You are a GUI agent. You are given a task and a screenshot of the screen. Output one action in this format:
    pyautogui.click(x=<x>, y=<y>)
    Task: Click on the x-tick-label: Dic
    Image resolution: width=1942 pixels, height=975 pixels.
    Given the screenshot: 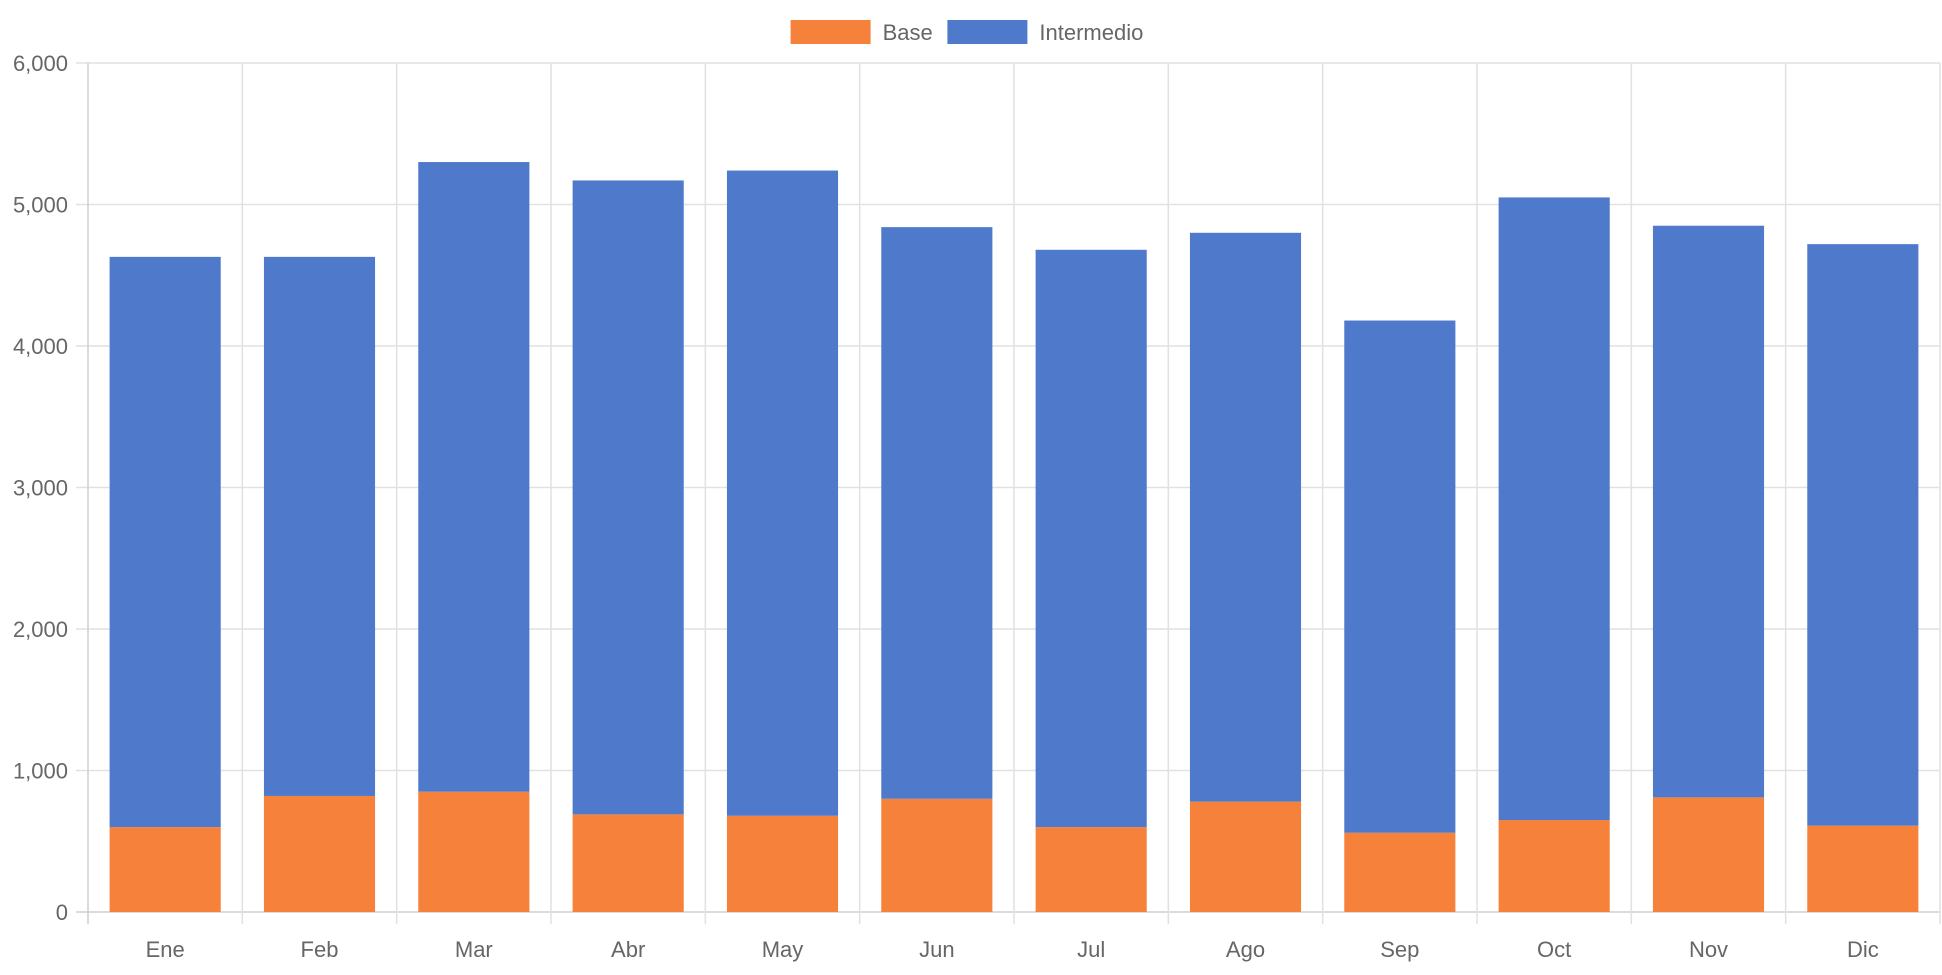 What is the action you would take?
    pyautogui.click(x=1863, y=949)
    